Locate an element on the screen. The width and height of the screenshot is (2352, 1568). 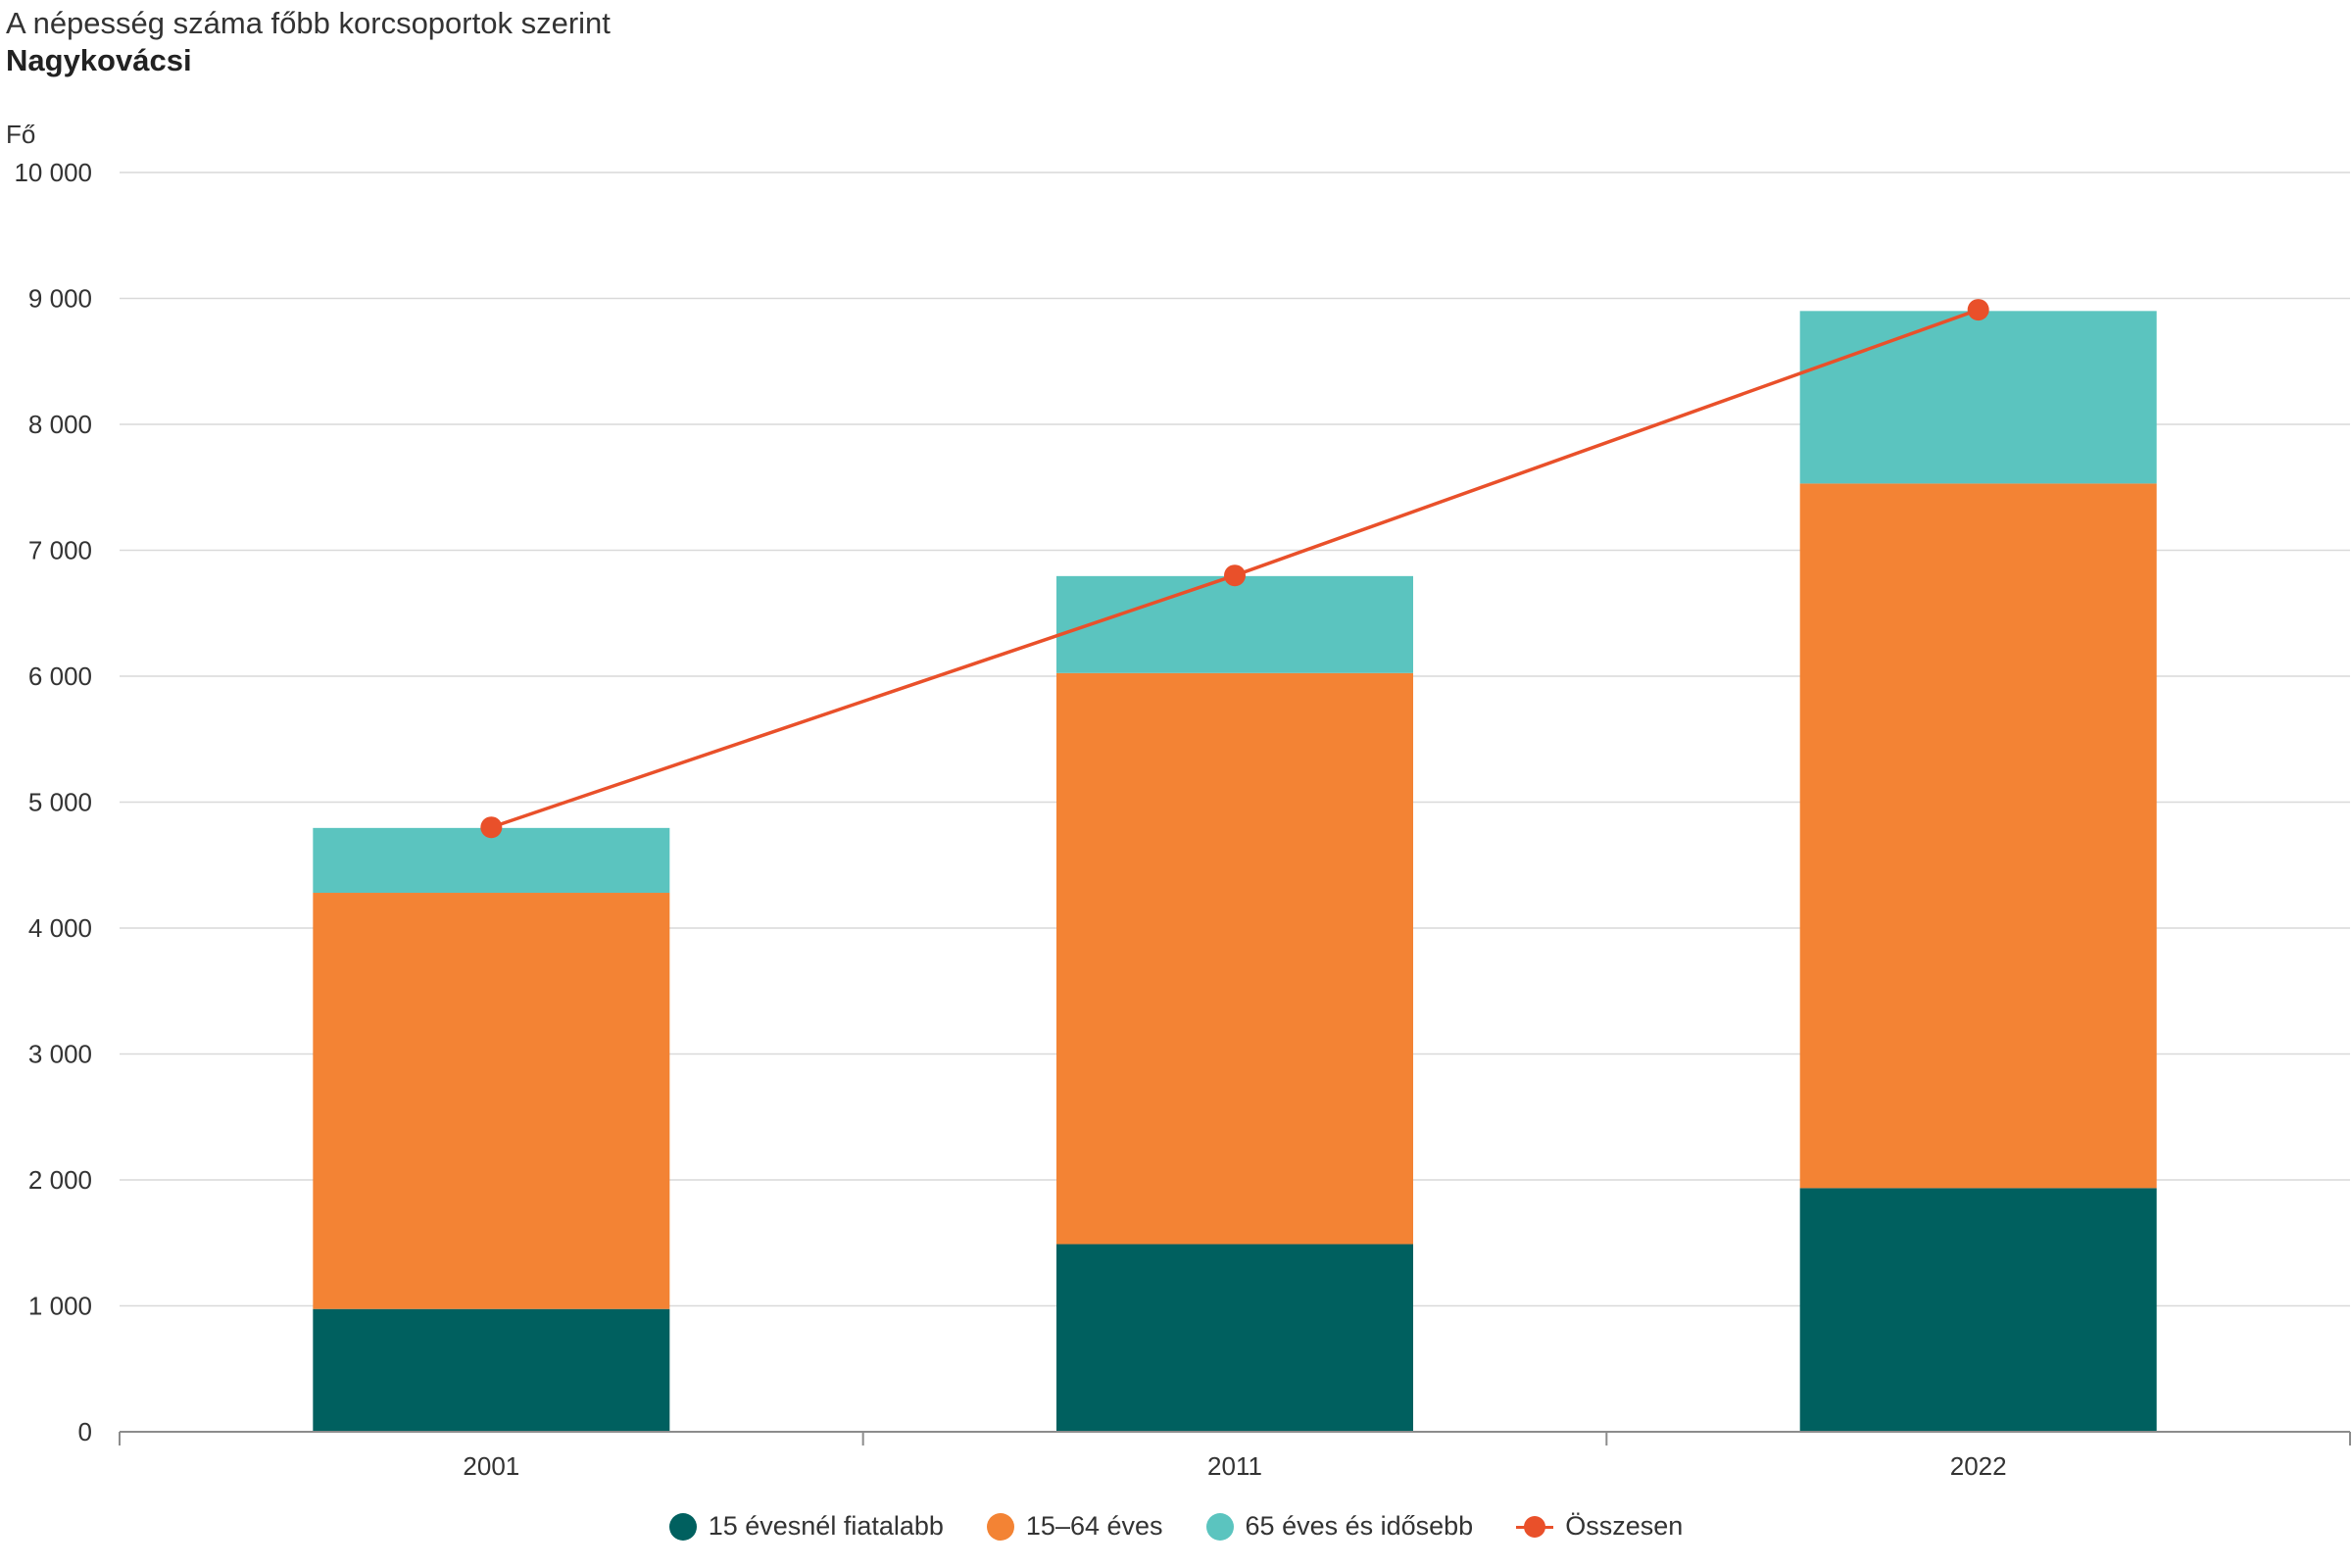
y-tick-label: 1 000 is located at coordinates (60, 1306).